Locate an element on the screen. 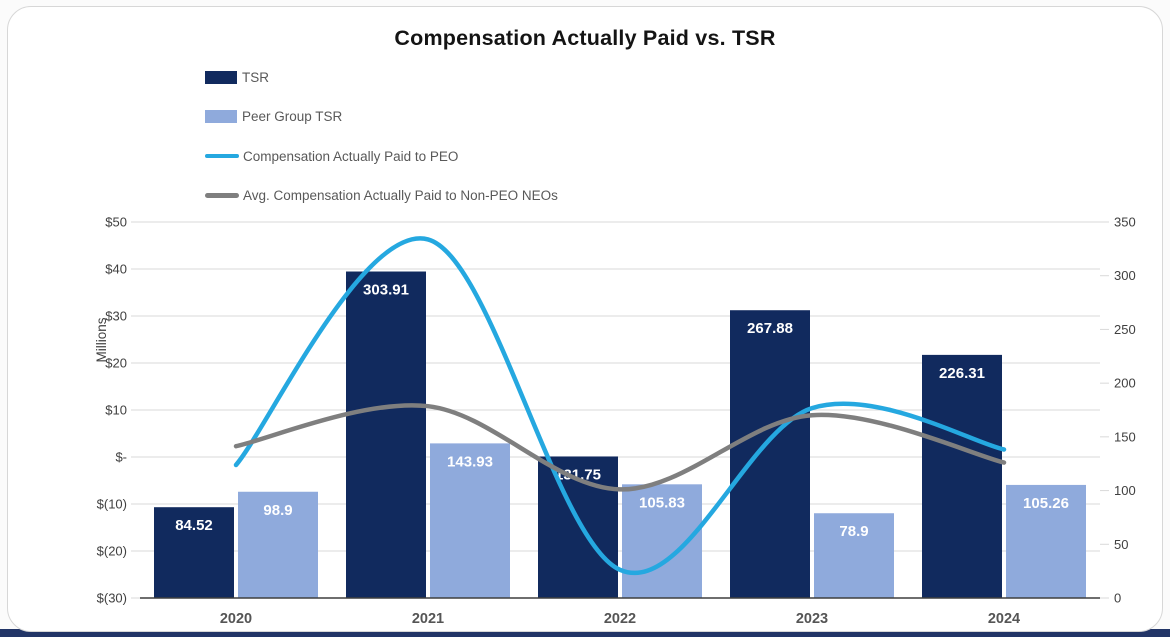  left-axis-tick-label: $(20) is located at coordinates (112, 551).